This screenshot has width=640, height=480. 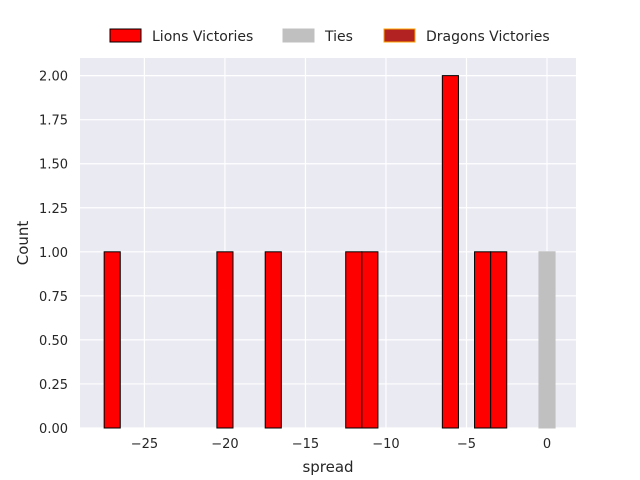 I want to click on bar-series0-bin4, so click(x=370, y=340).